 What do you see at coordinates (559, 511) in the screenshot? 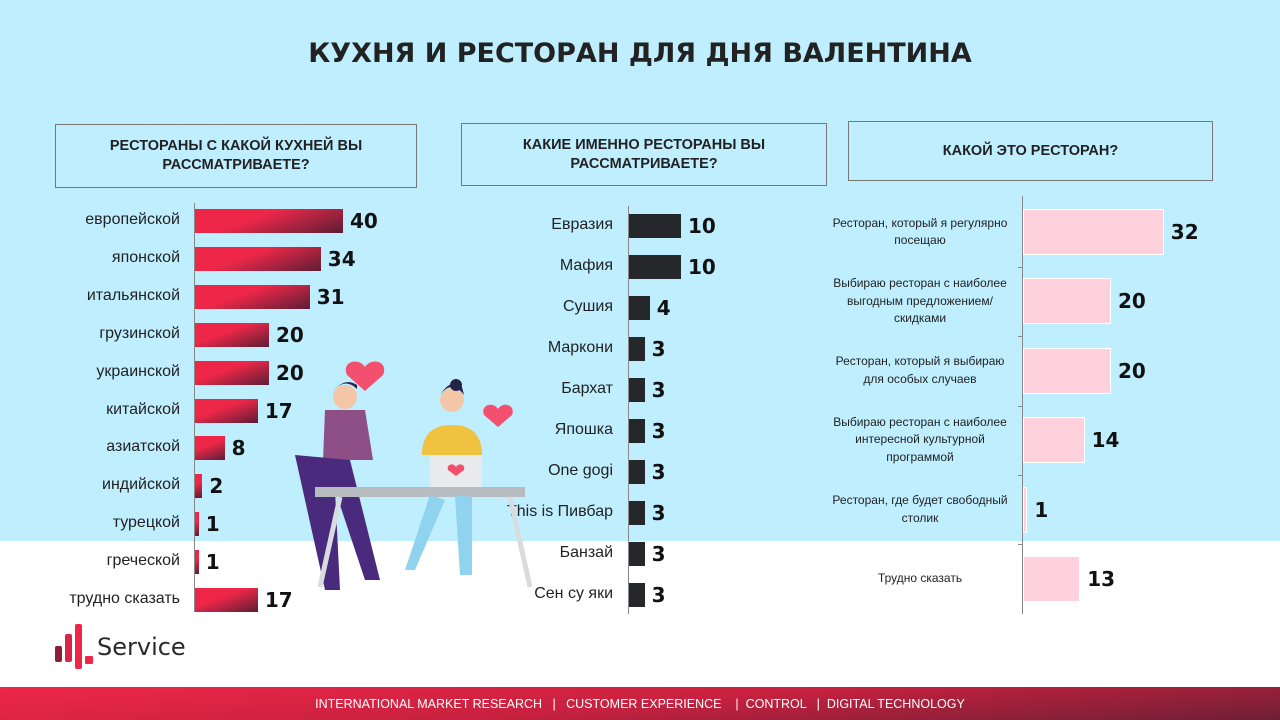
I see `category-label: This is Пивбар` at bounding box center [559, 511].